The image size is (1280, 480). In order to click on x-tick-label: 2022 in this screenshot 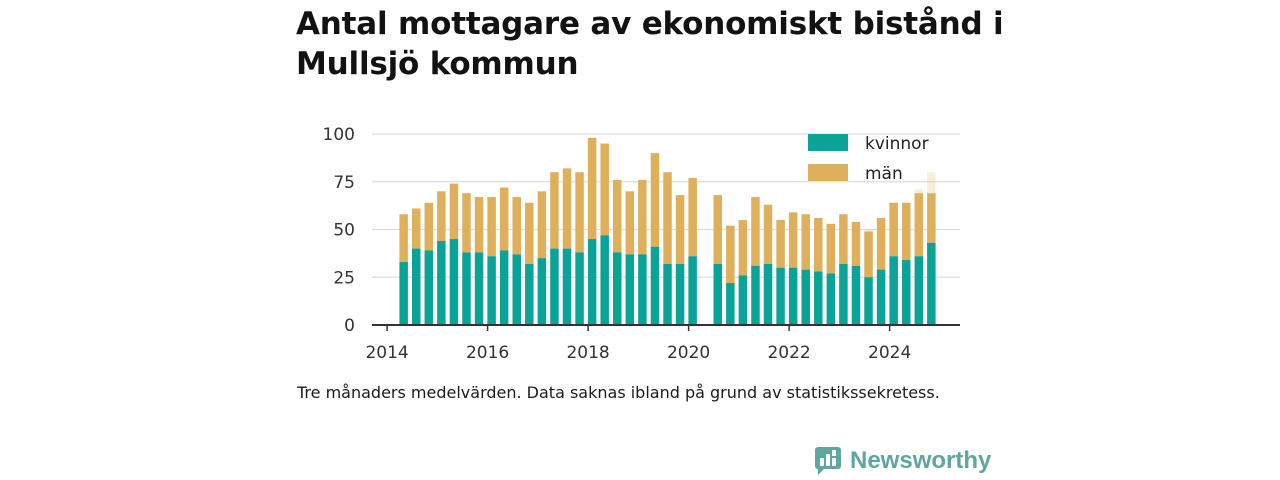, I will do `click(788, 353)`.